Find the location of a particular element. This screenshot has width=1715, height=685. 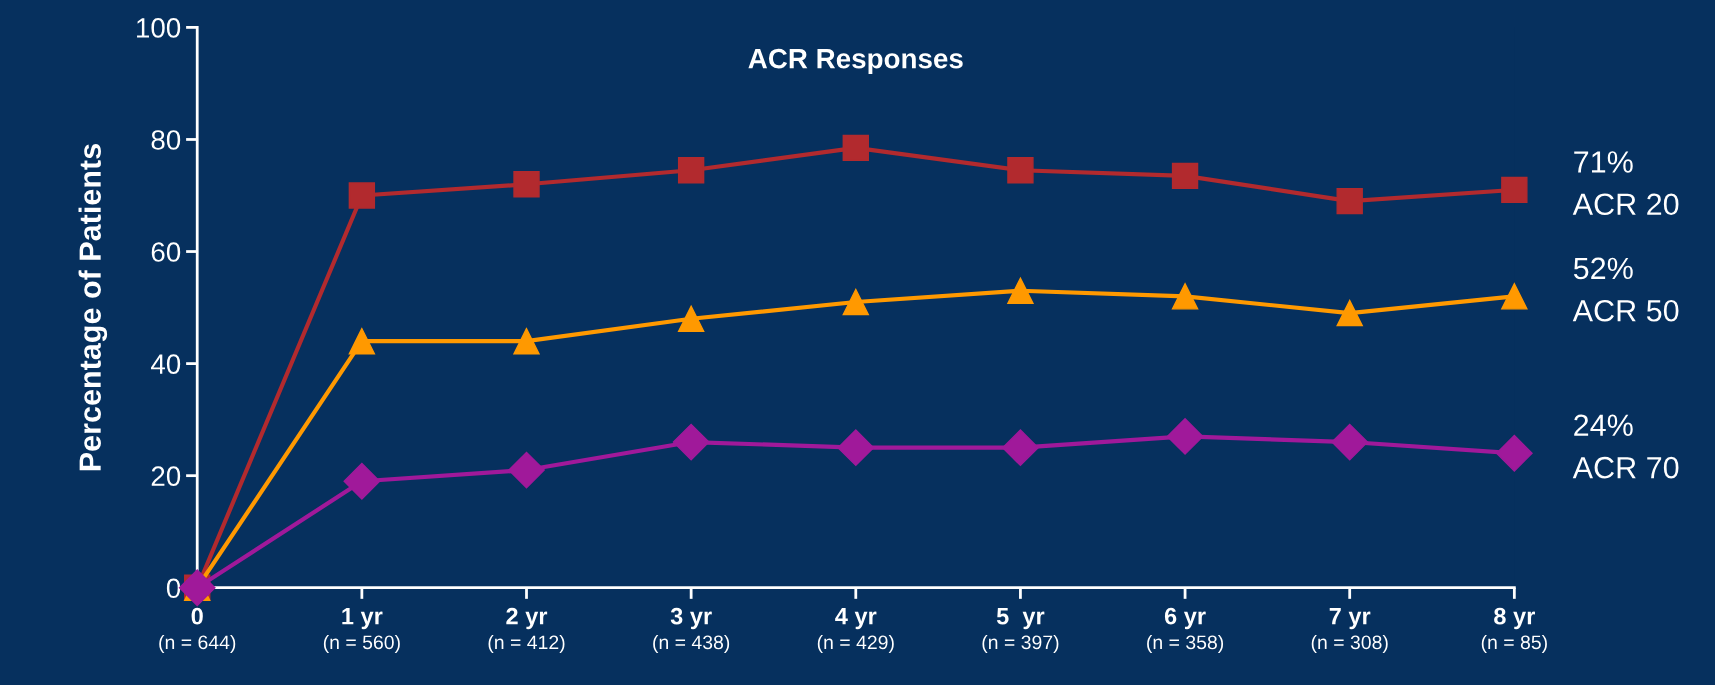

y-axis-title: Percentage of Patients is located at coordinates (93, 307).